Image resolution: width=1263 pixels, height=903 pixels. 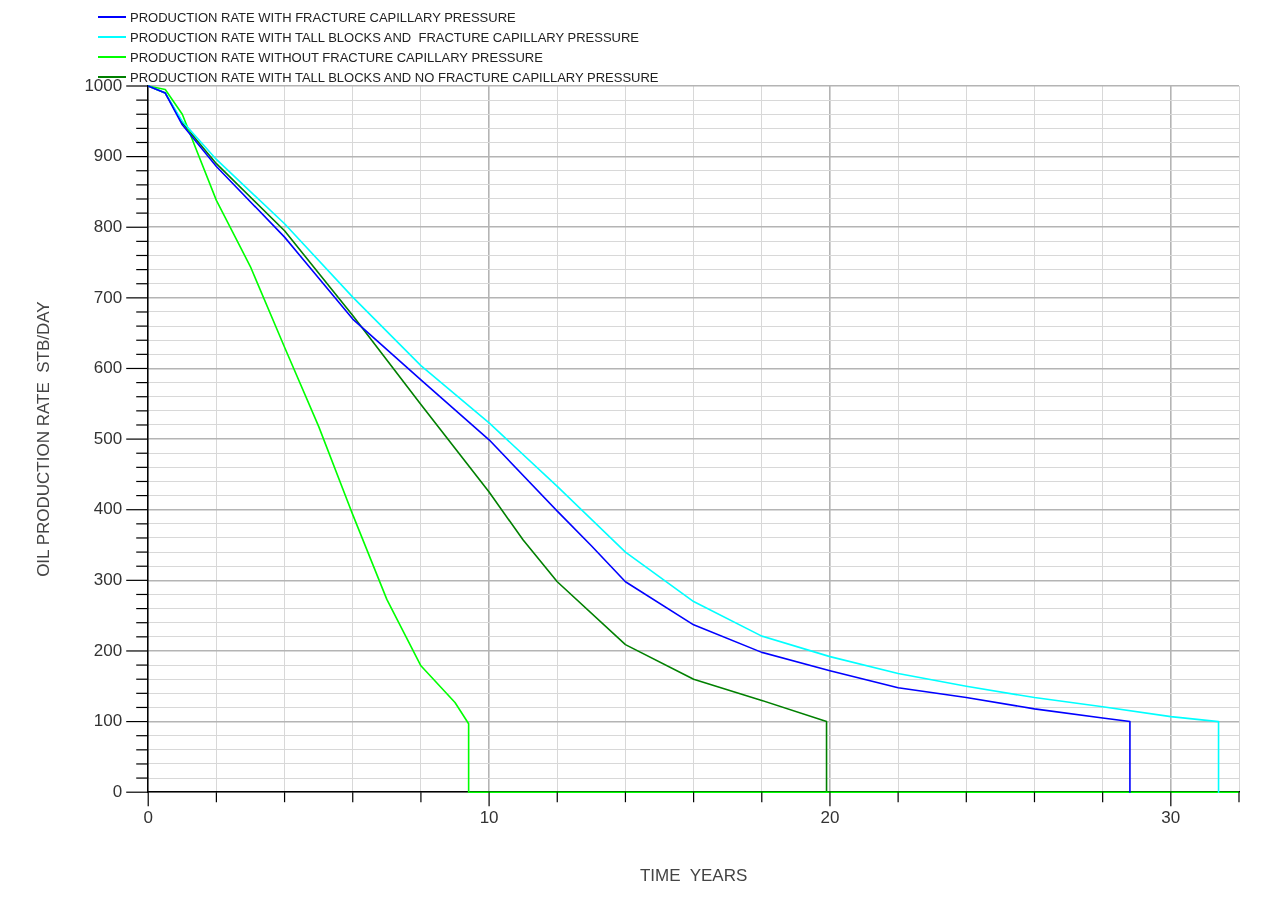 What do you see at coordinates (323, 17) in the screenshot?
I see `legend-label: PRODUCTION RATE WITH FRACTURE CAPILLARY PRESSURE` at bounding box center [323, 17].